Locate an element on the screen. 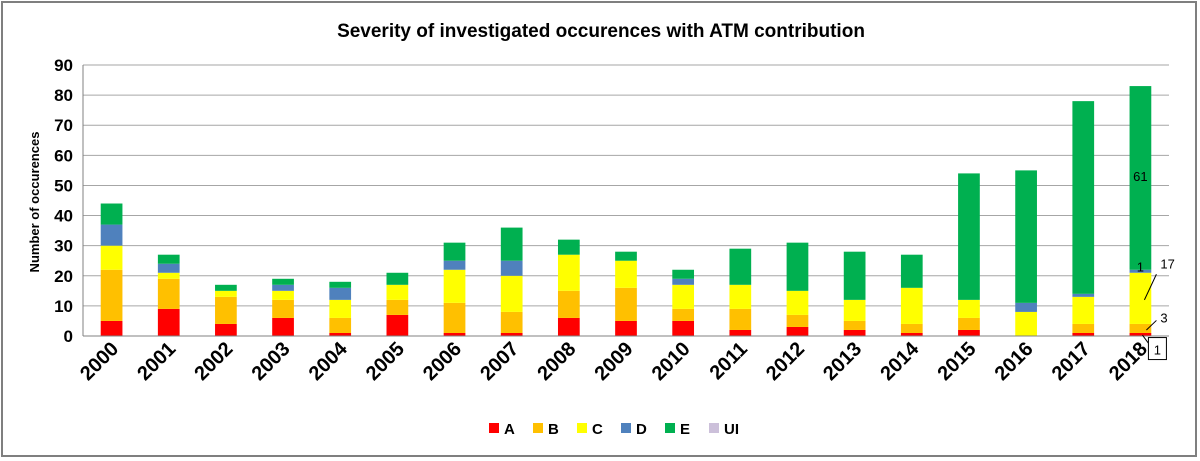  bar-segment-a-2002 is located at coordinates (226, 329).